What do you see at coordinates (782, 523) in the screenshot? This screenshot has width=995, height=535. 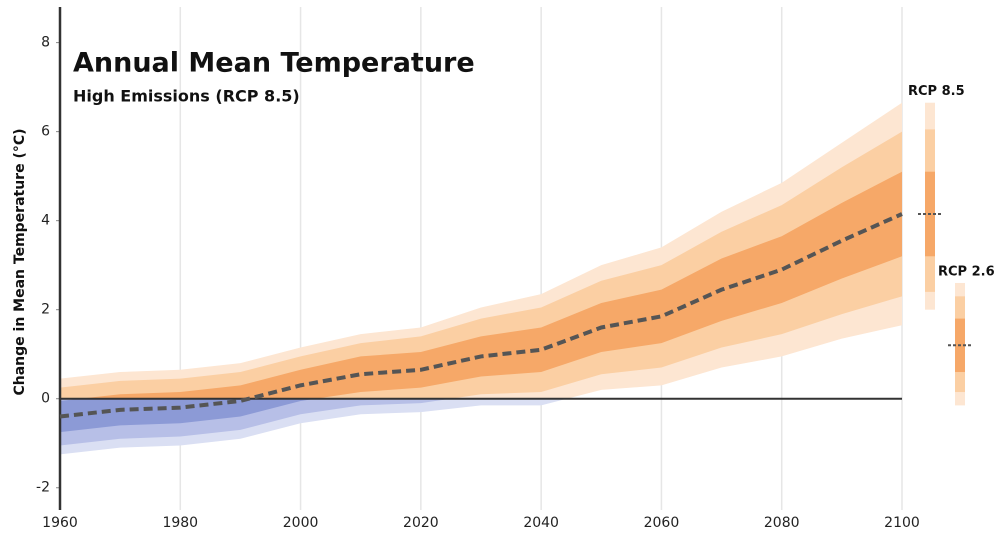 I see `x-tick-label: 2080` at bounding box center [782, 523].